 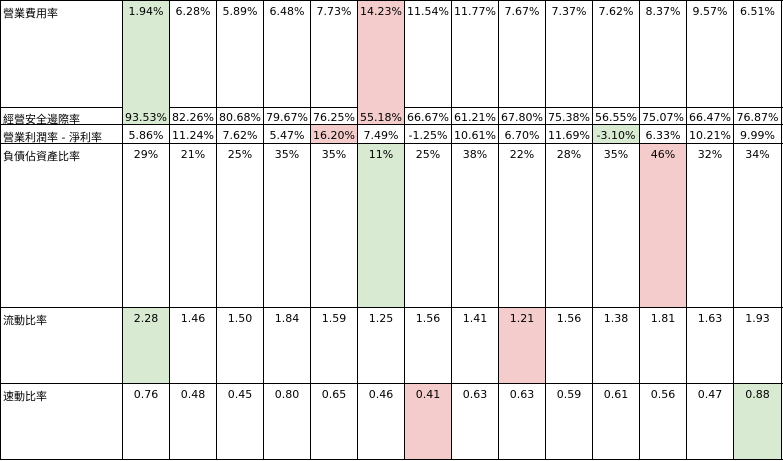 What do you see at coordinates (757, 421) in the screenshot?
I see `value-cell: 0.88` at bounding box center [757, 421].